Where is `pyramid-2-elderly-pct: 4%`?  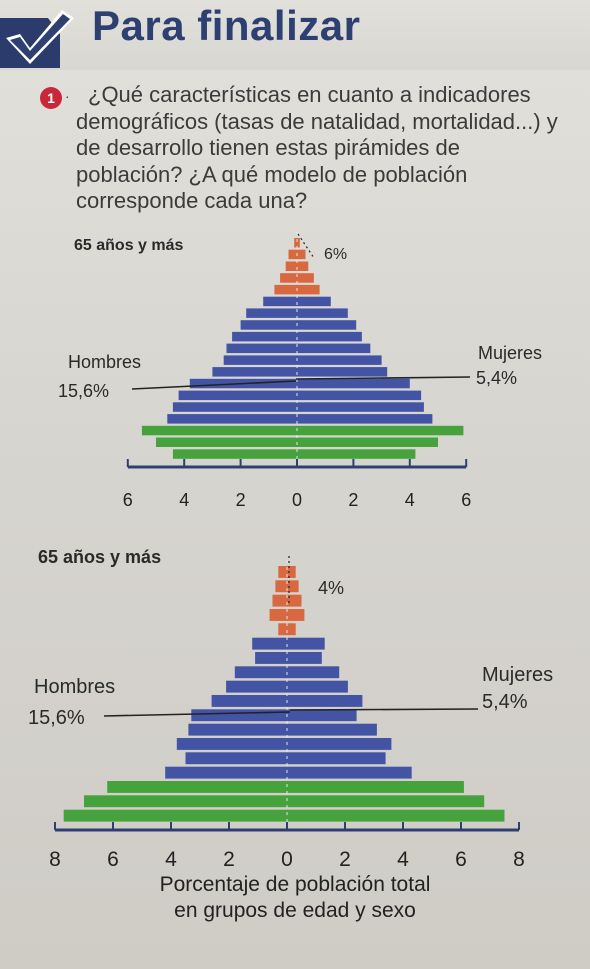
pyramid-2-elderly-pct: 4% is located at coordinates (331, 588).